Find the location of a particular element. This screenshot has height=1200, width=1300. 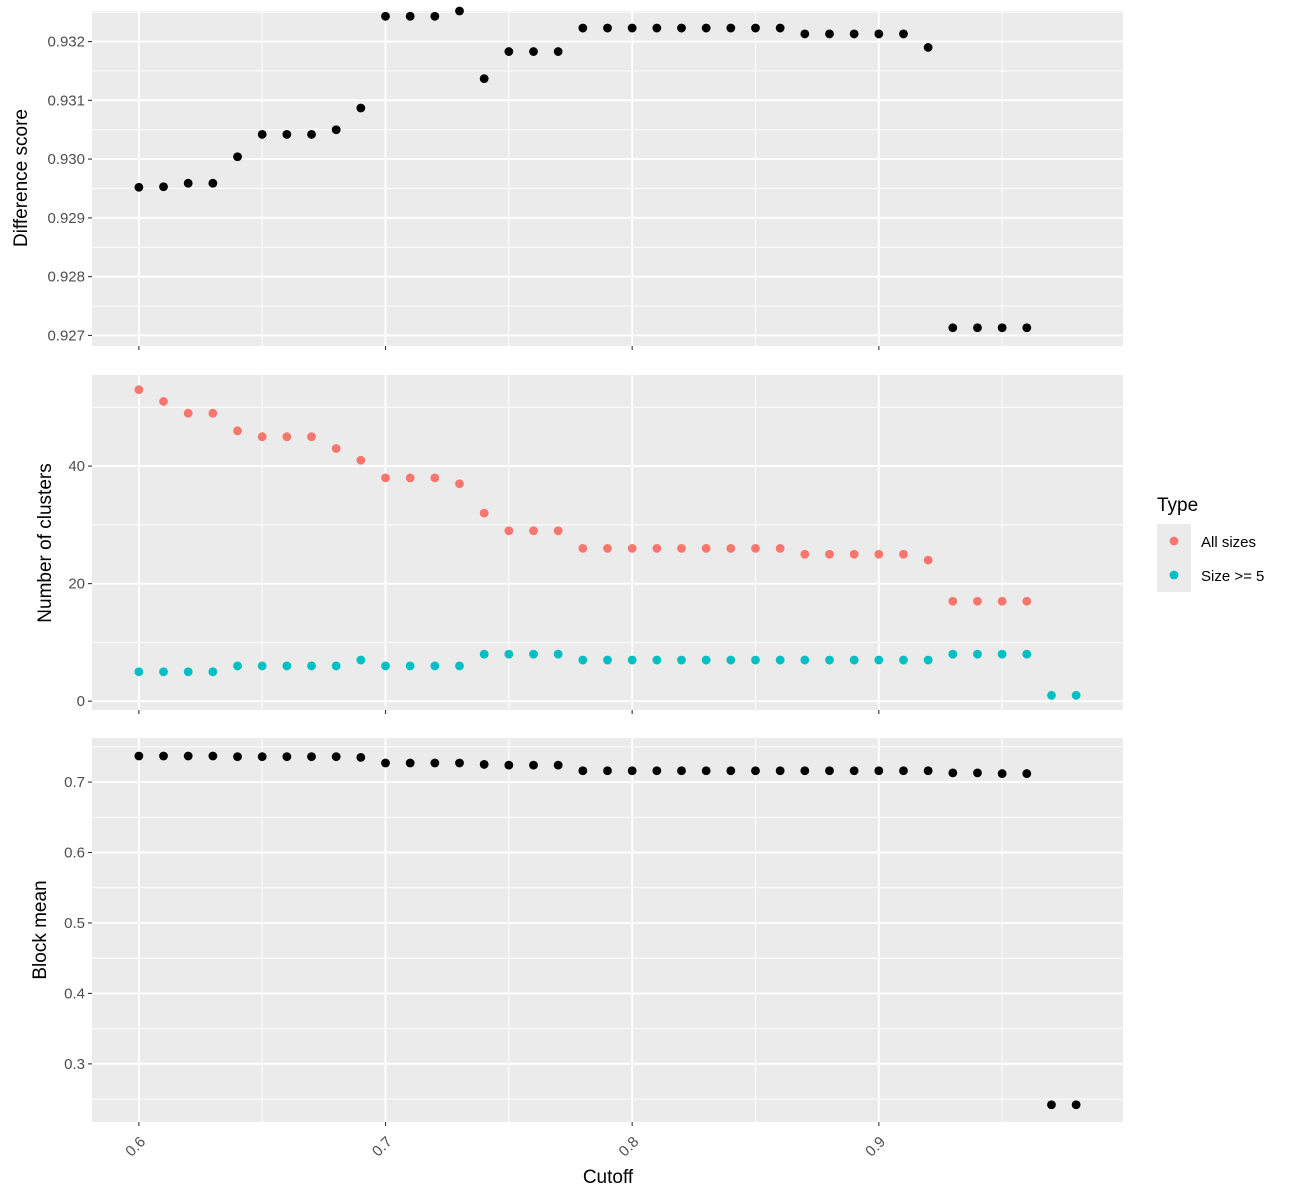

legend-key-all-sizes is located at coordinates (1174, 541).